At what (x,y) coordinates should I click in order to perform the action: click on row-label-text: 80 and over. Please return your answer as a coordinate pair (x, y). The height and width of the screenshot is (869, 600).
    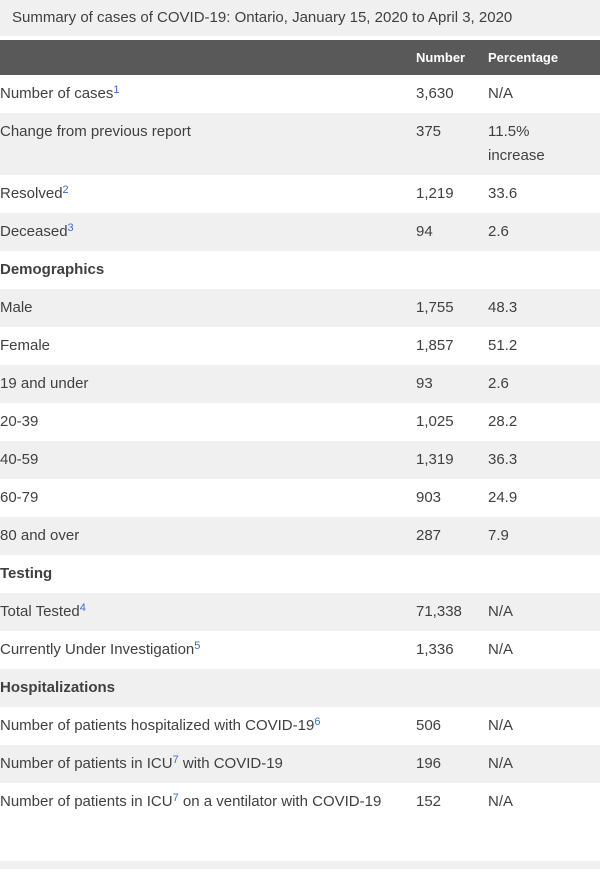
    Looking at the image, I should click on (40, 535).